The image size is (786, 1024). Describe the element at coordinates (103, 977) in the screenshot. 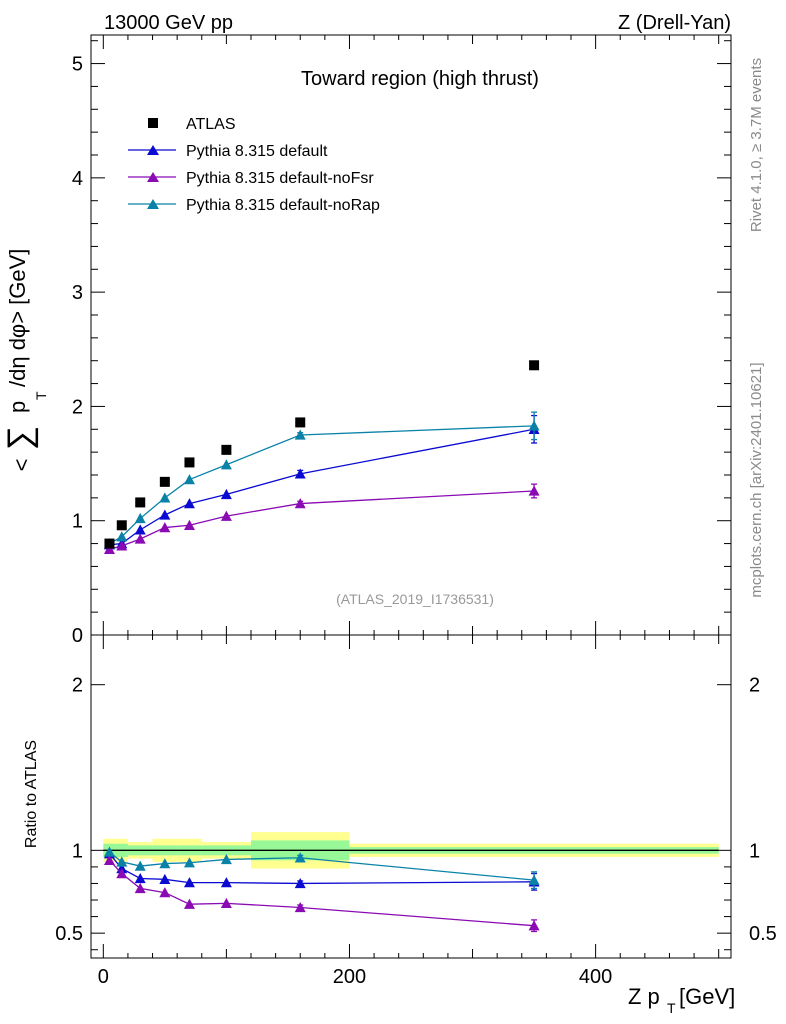

I see `x-tick-label: 0` at that location.